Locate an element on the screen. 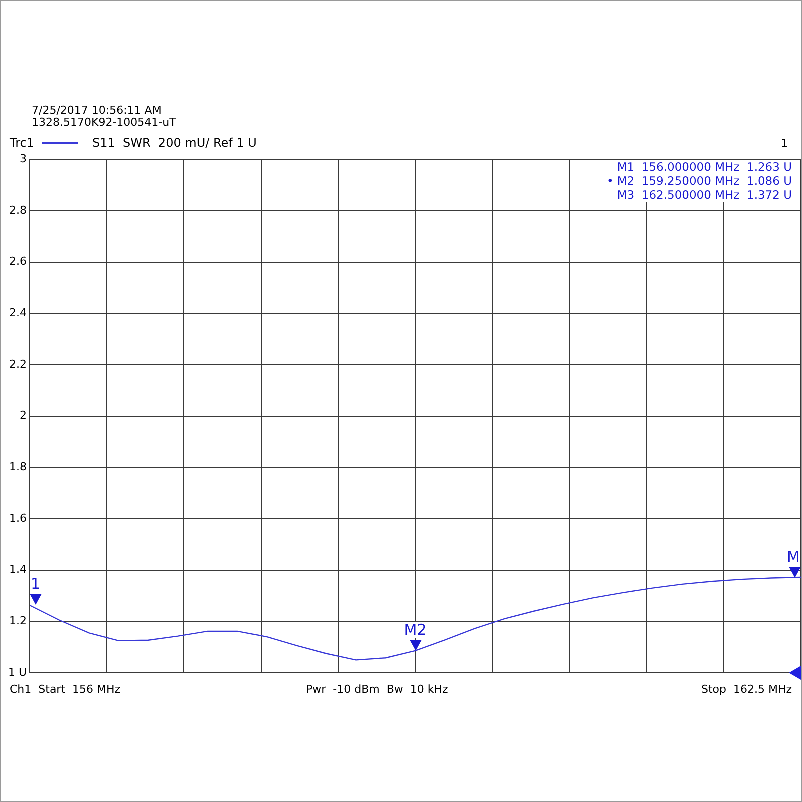 The height and width of the screenshot is (802, 802). annotation: M1 156.000000 MHz 1.263 U is located at coordinates (704, 167).